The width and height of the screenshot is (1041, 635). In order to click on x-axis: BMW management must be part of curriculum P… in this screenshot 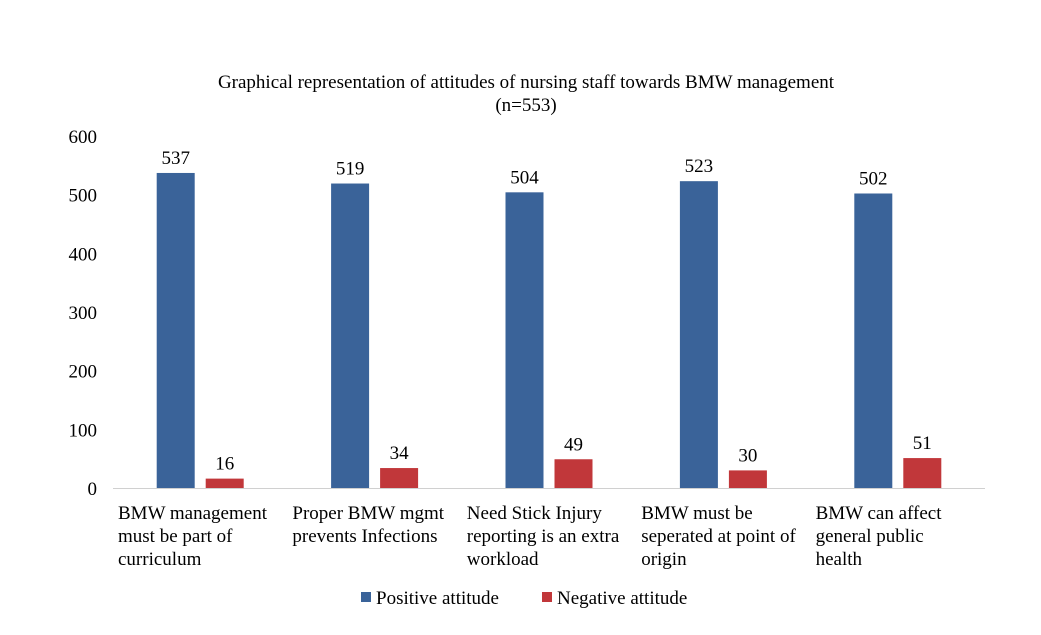, I will do `click(530, 536)`.